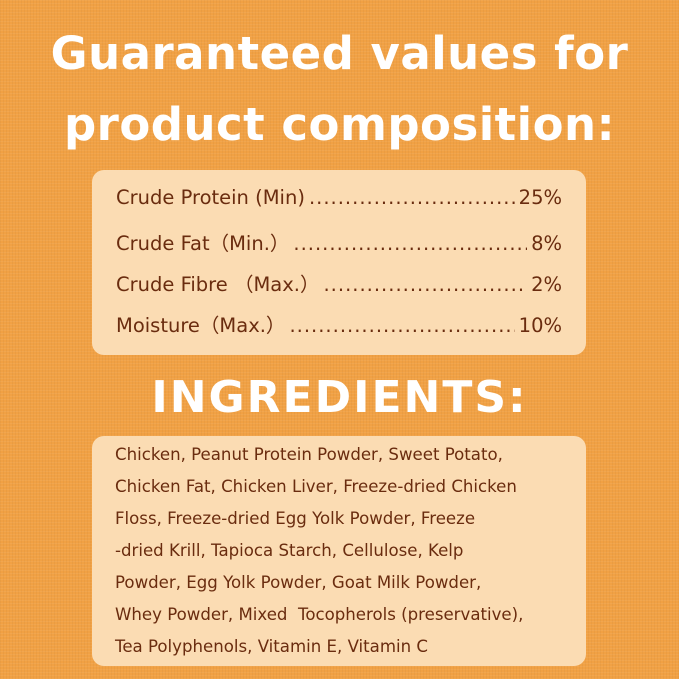 The width and height of the screenshot is (679, 679). Describe the element at coordinates (339, 53) in the screenshot. I see `heading-line-1: Guaranteed values for` at that location.